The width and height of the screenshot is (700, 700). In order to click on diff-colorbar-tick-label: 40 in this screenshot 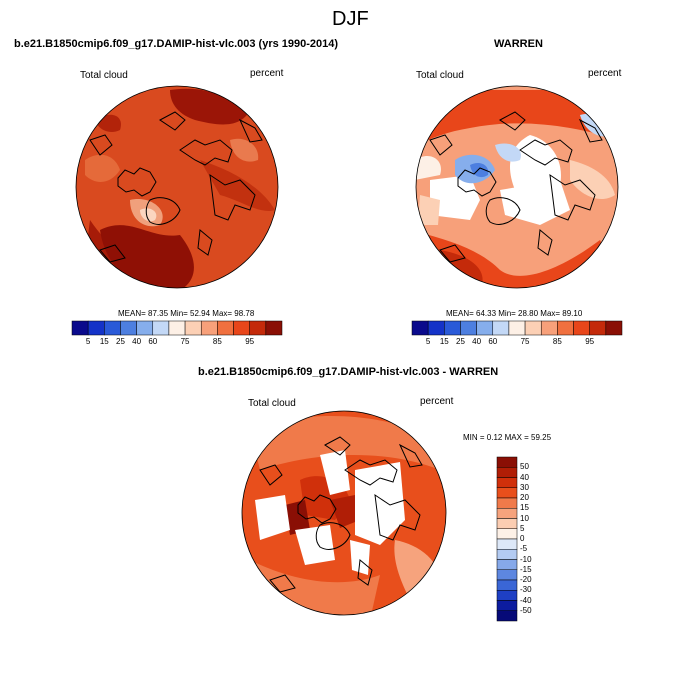, I will do `click(524, 477)`.